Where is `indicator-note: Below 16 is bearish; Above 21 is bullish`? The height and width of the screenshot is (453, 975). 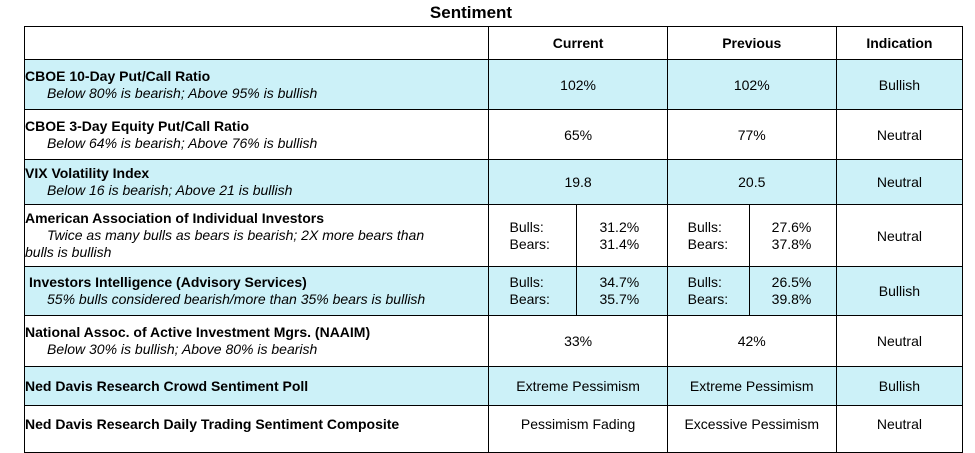 indicator-note: Below 16 is bearish; Above 21 is bullish is located at coordinates (170, 190).